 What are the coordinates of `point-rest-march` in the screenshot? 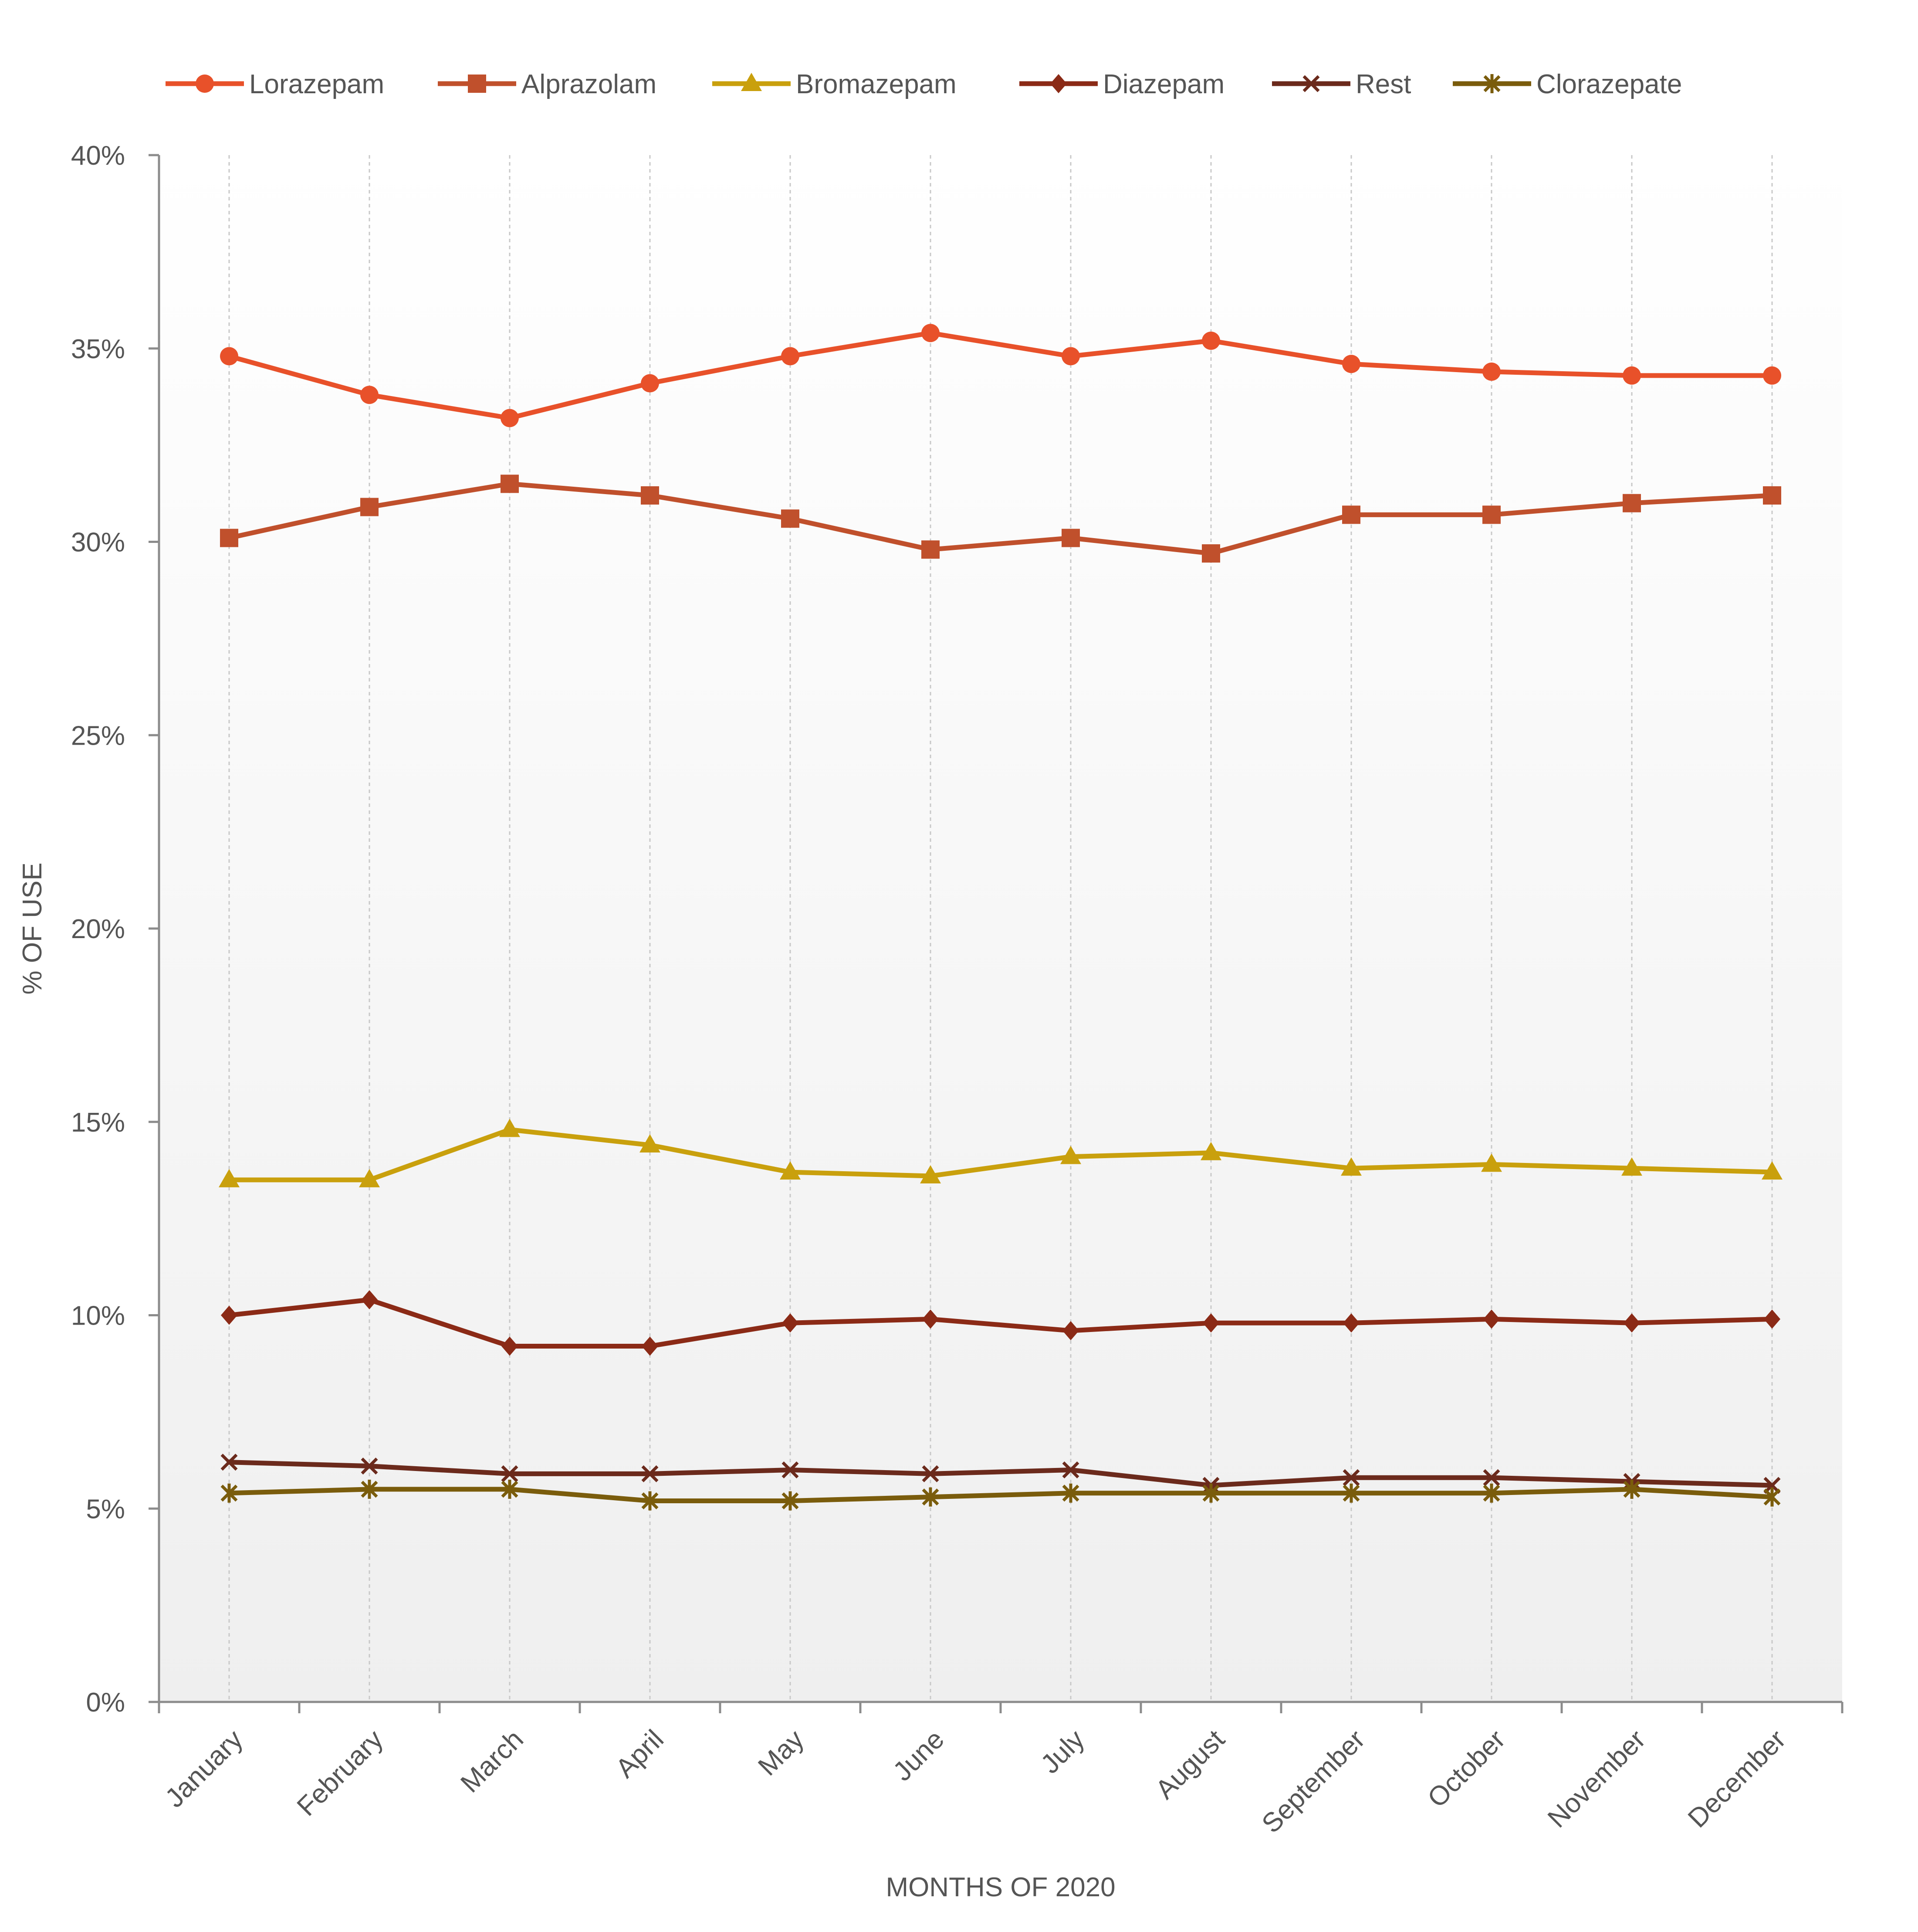 It's located at (509, 1474).